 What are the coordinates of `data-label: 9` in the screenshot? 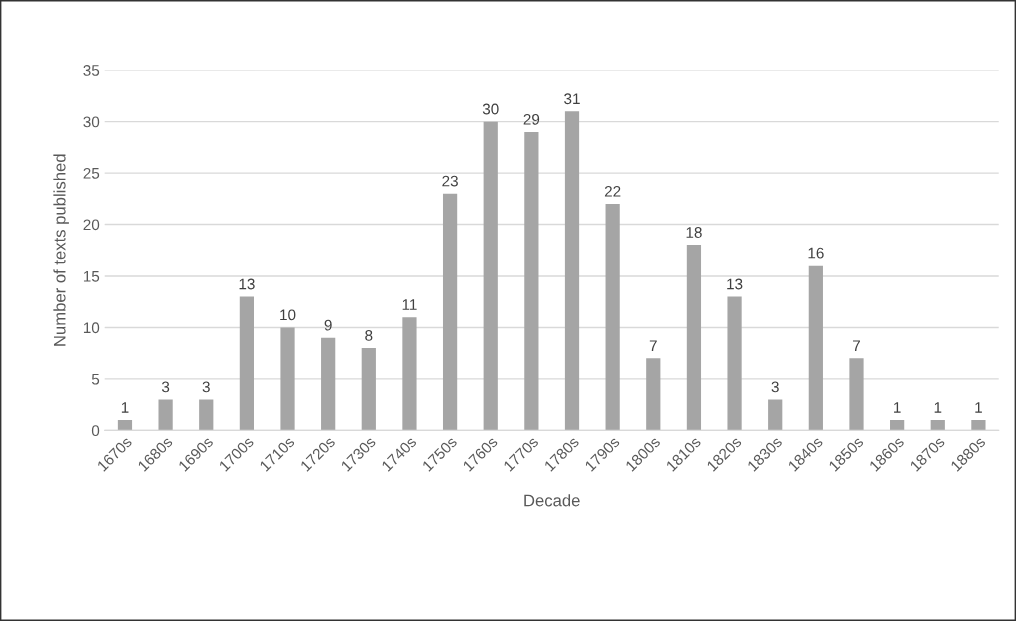 It's located at (328, 325).